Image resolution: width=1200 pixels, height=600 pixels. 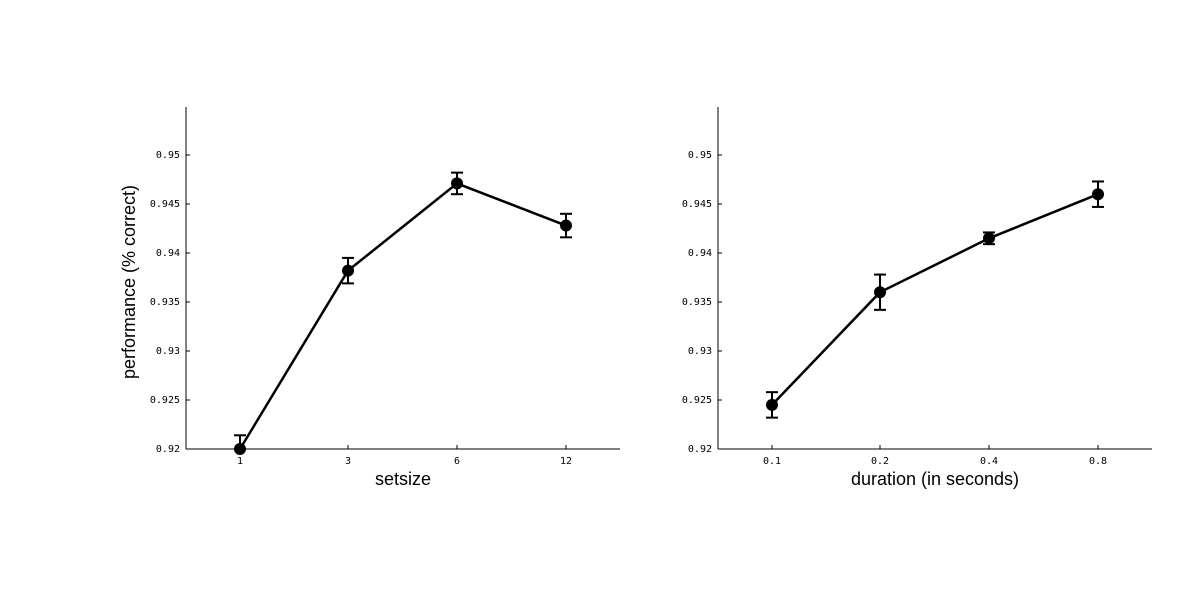 I want to click on y-axis-label: performance (% correct), so click(x=129, y=282).